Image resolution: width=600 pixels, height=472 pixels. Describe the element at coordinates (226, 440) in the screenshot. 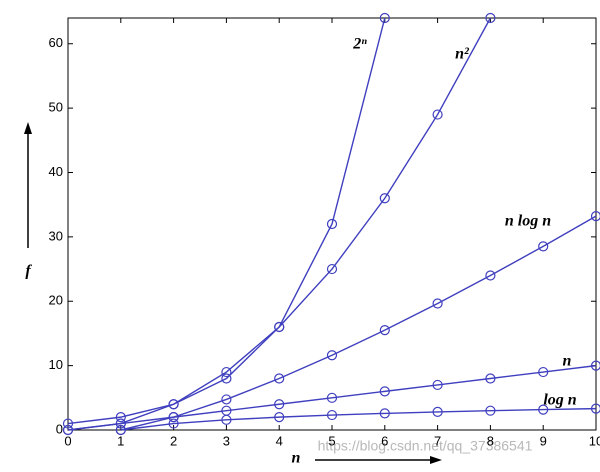

I see `x-tick-label: 3` at that location.